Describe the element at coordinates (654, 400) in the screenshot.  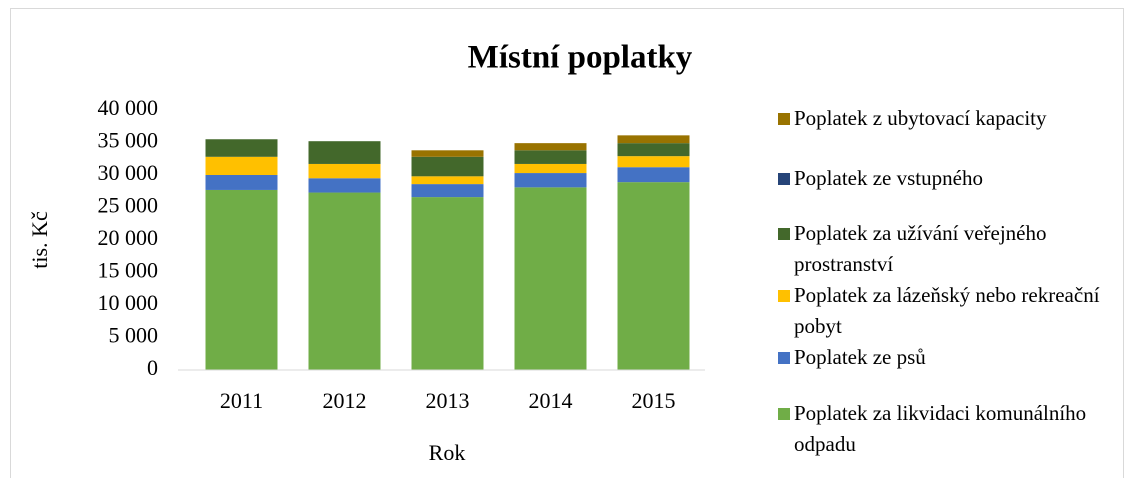
I see `x-tick-label: 2015` at that location.